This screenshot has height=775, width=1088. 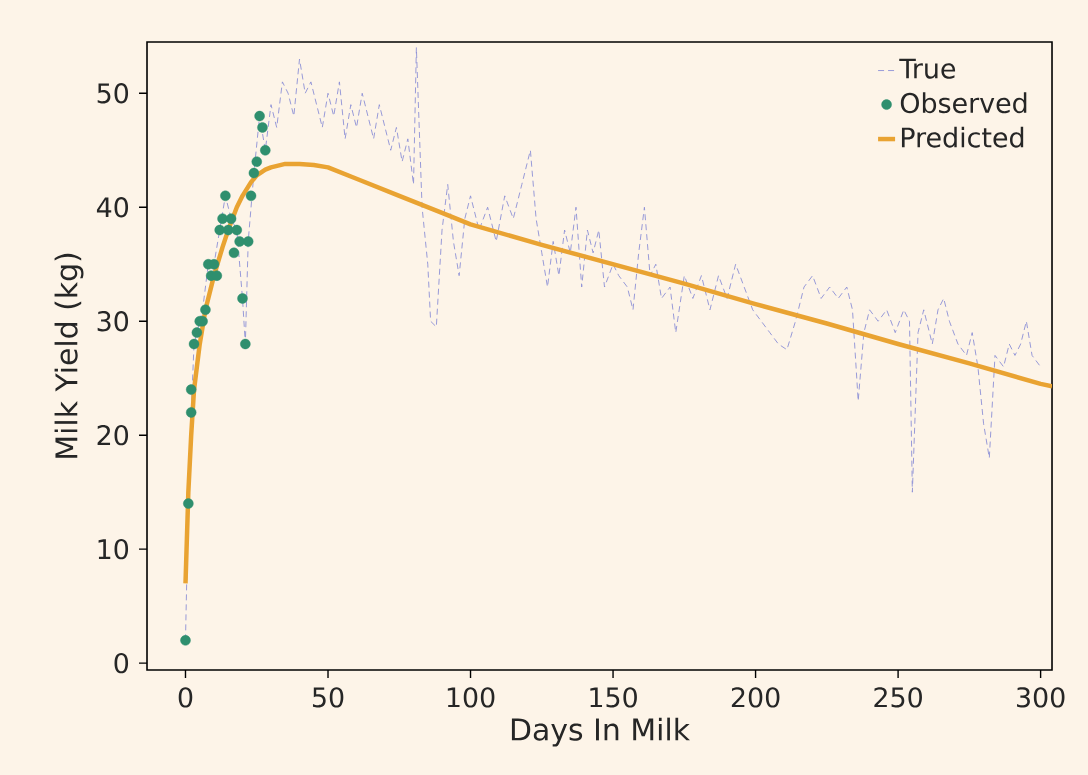 I want to click on y-tick-label: 0, so click(x=121, y=663).